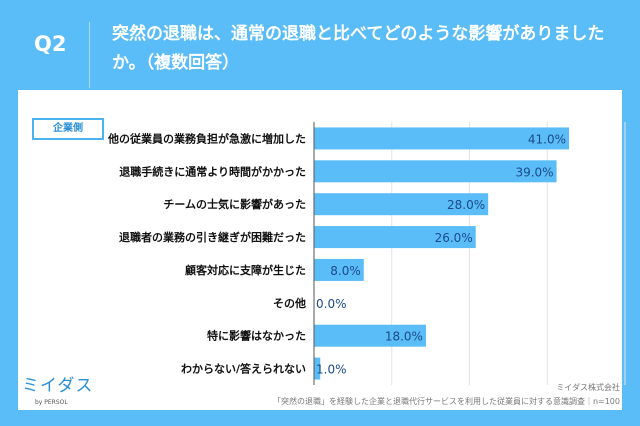 The image size is (640, 426). Describe the element at coordinates (331, 370) in the screenshot. I see `data-label: 1.0%` at that location.